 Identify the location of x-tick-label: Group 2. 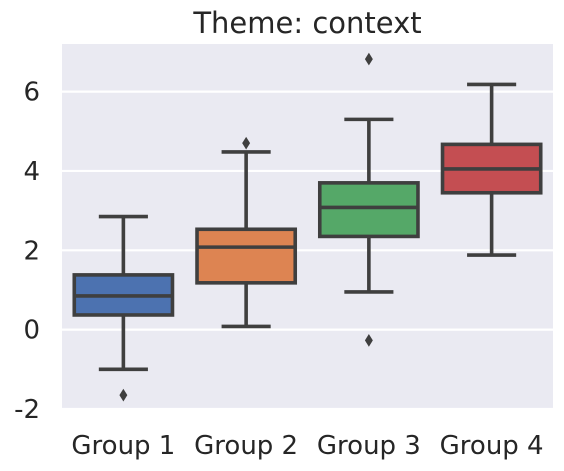
(246, 446).